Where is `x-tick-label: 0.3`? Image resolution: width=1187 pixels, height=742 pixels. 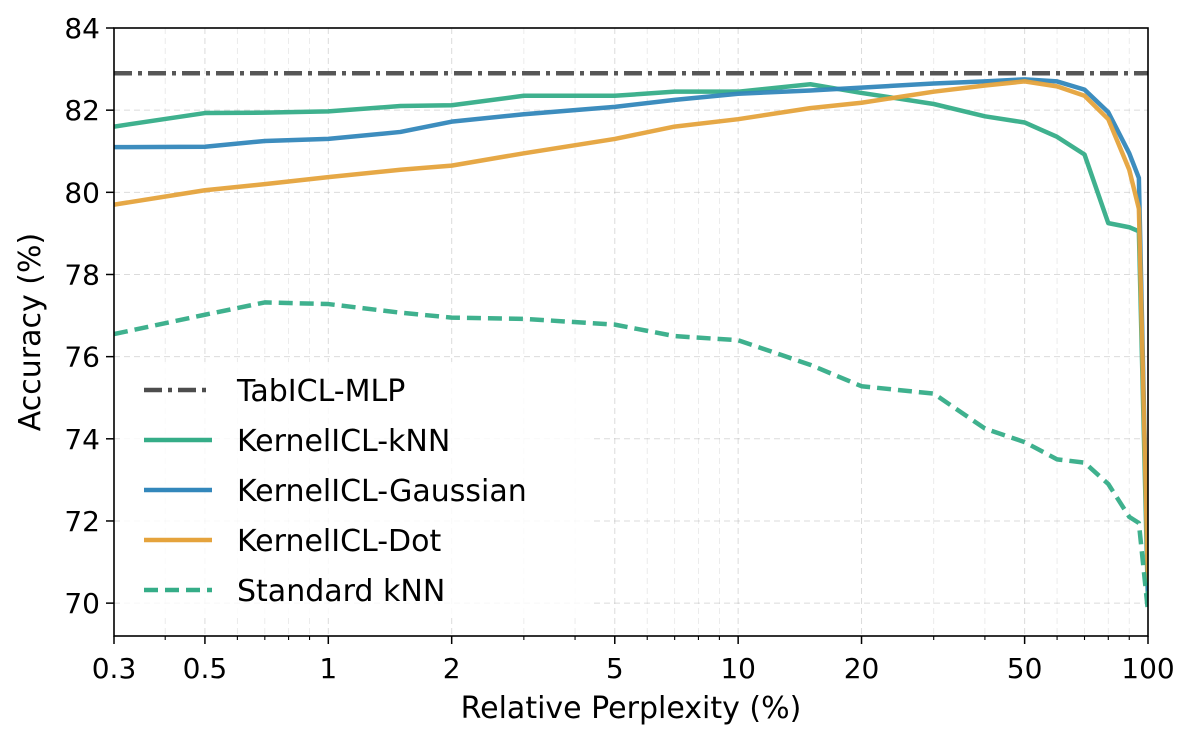 x-tick-label: 0.3 is located at coordinates (114, 668).